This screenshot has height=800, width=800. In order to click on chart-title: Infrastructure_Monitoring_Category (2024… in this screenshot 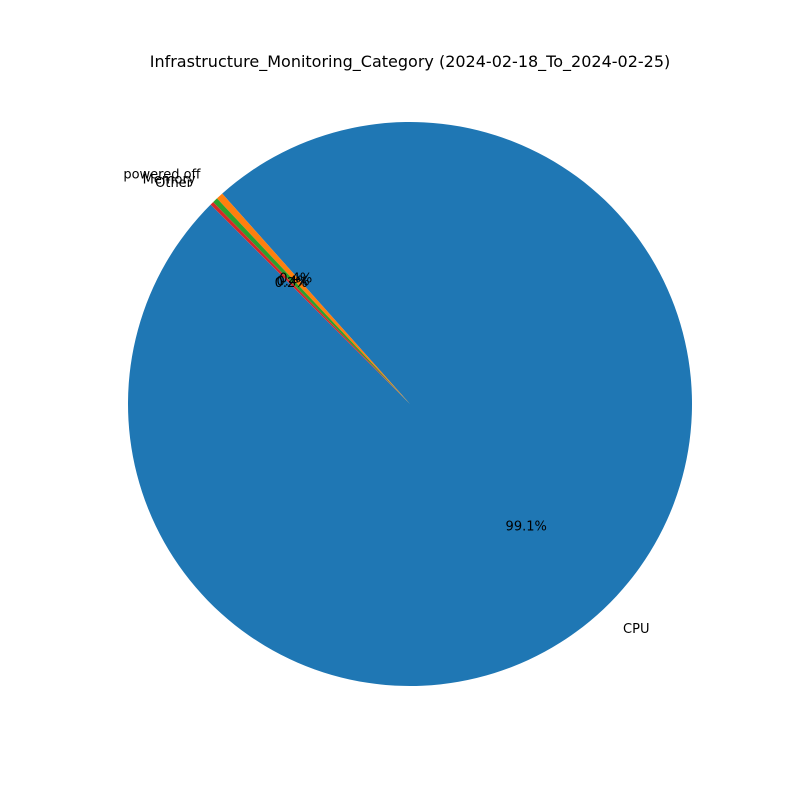, I will do `click(410, 62)`.